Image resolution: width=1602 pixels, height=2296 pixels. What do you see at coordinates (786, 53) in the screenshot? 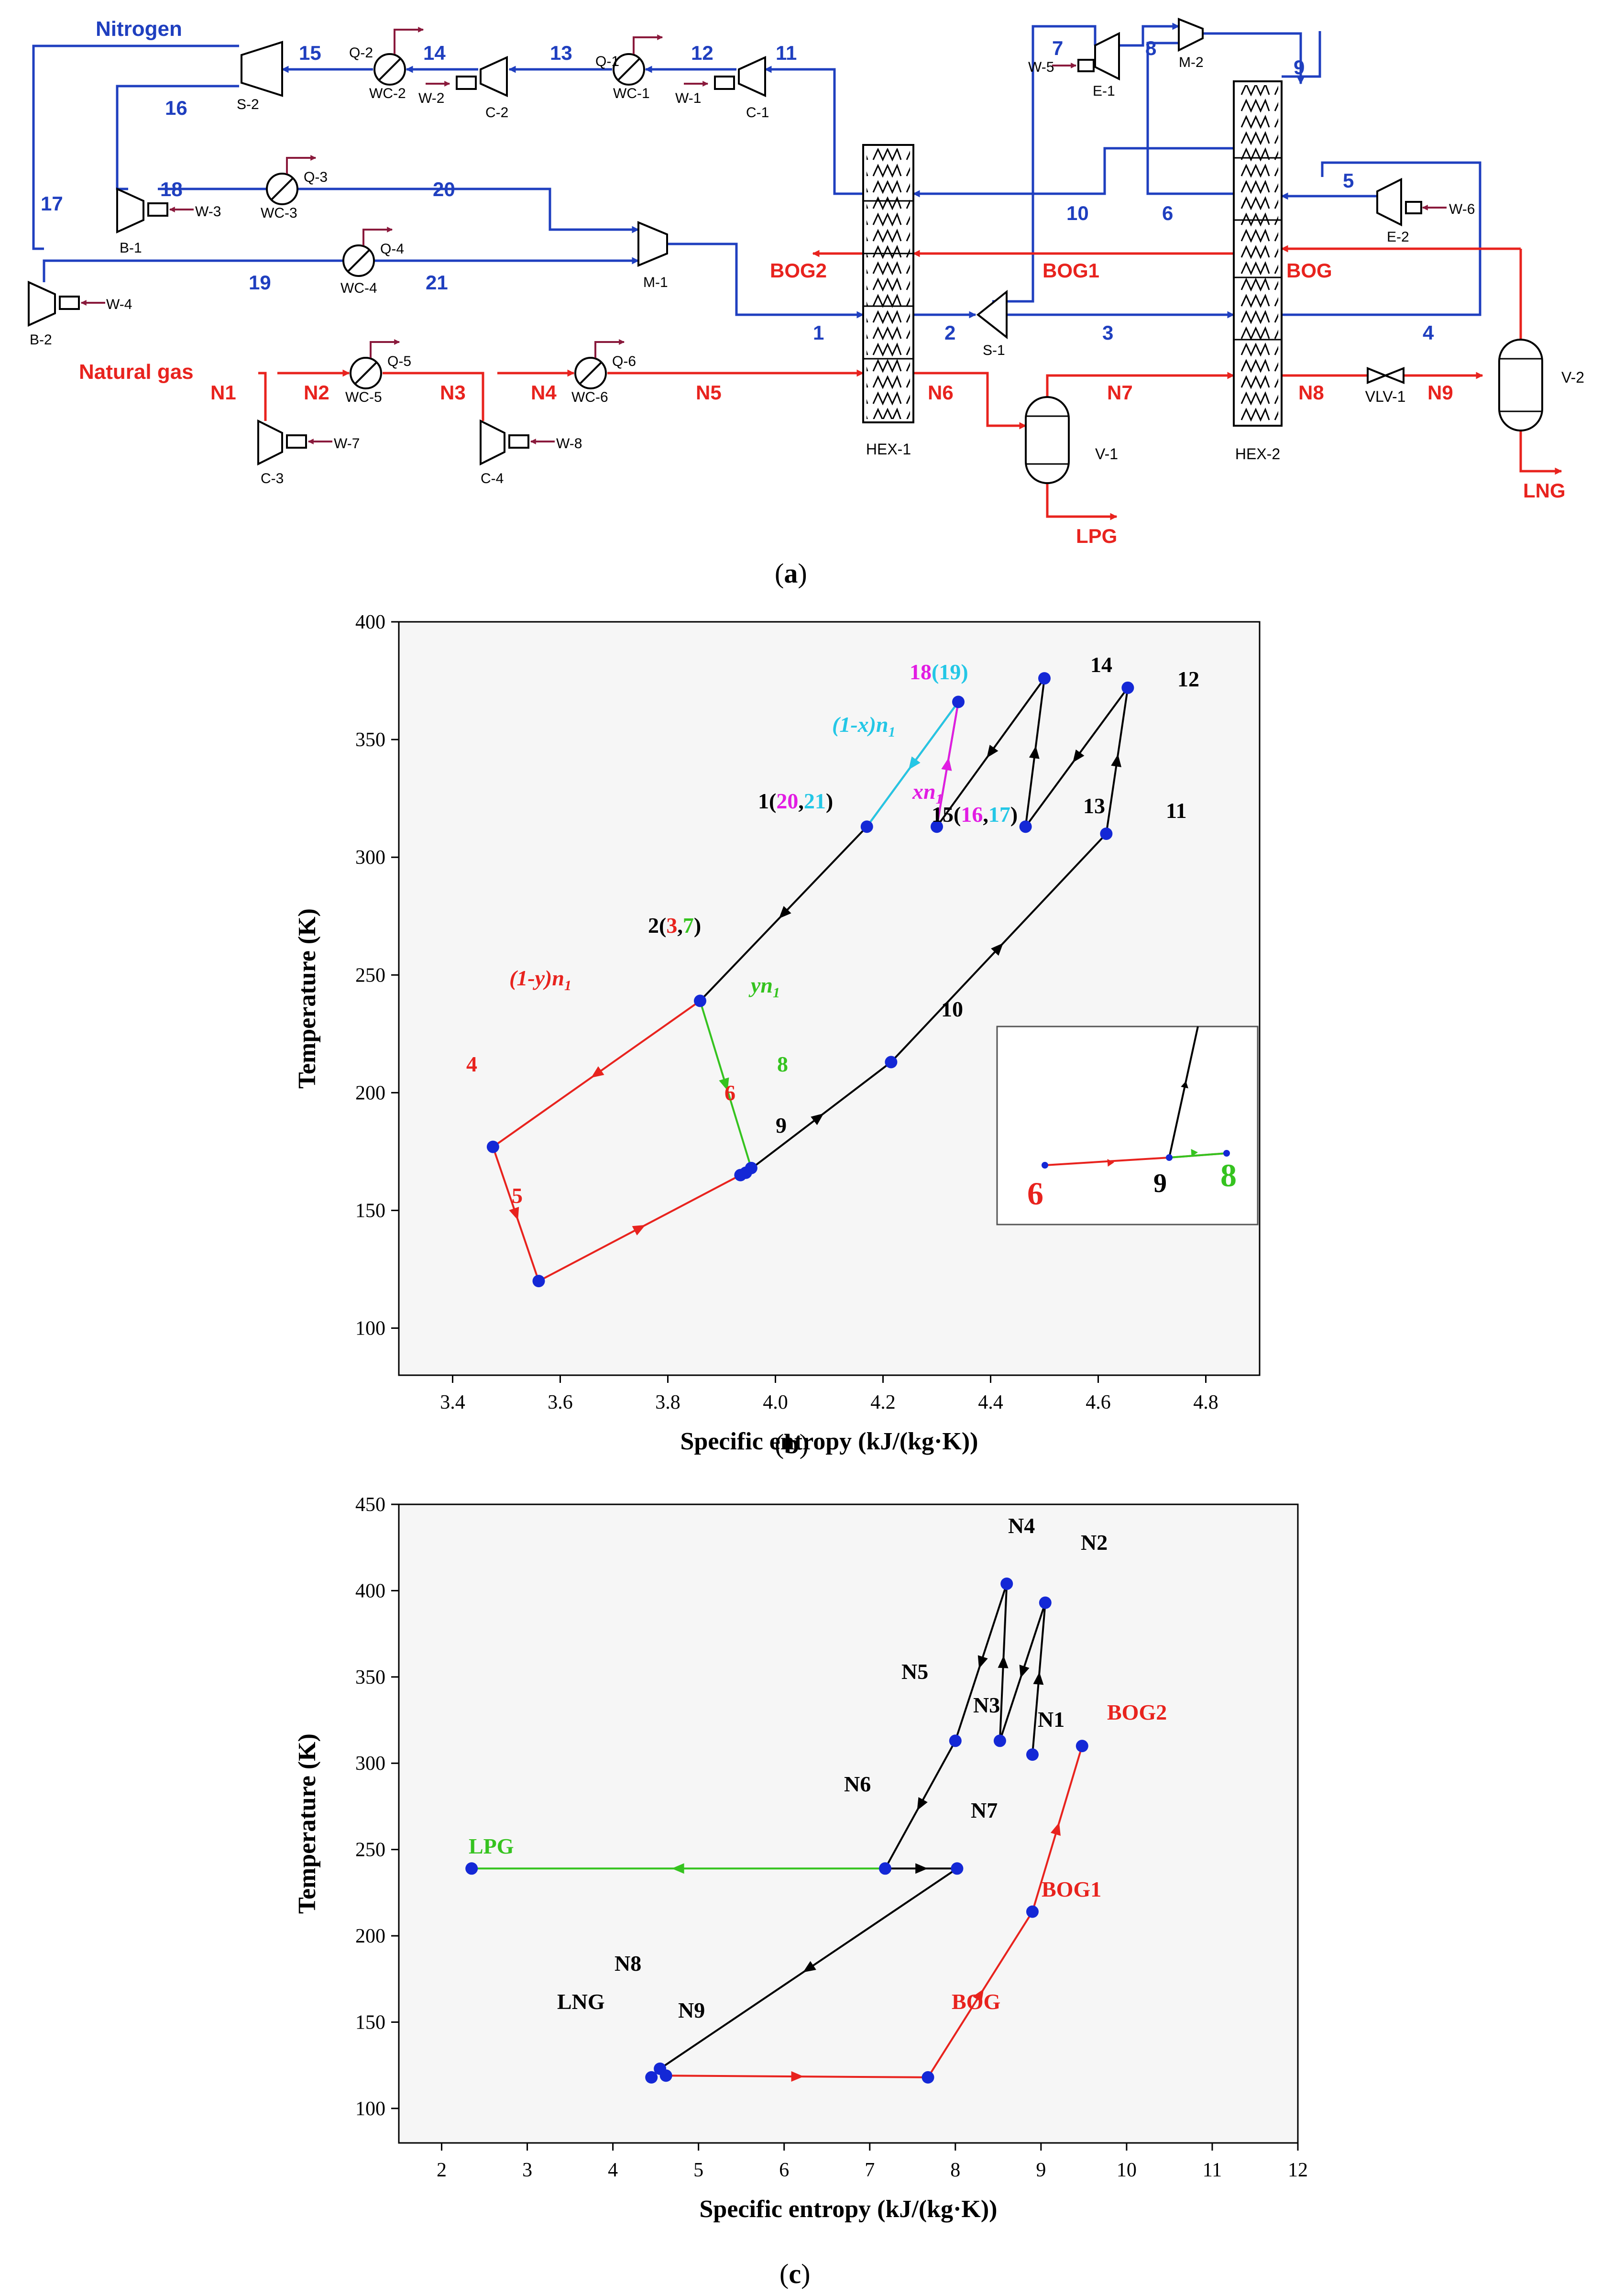
I see `stream-11-label: 11` at bounding box center [786, 53].